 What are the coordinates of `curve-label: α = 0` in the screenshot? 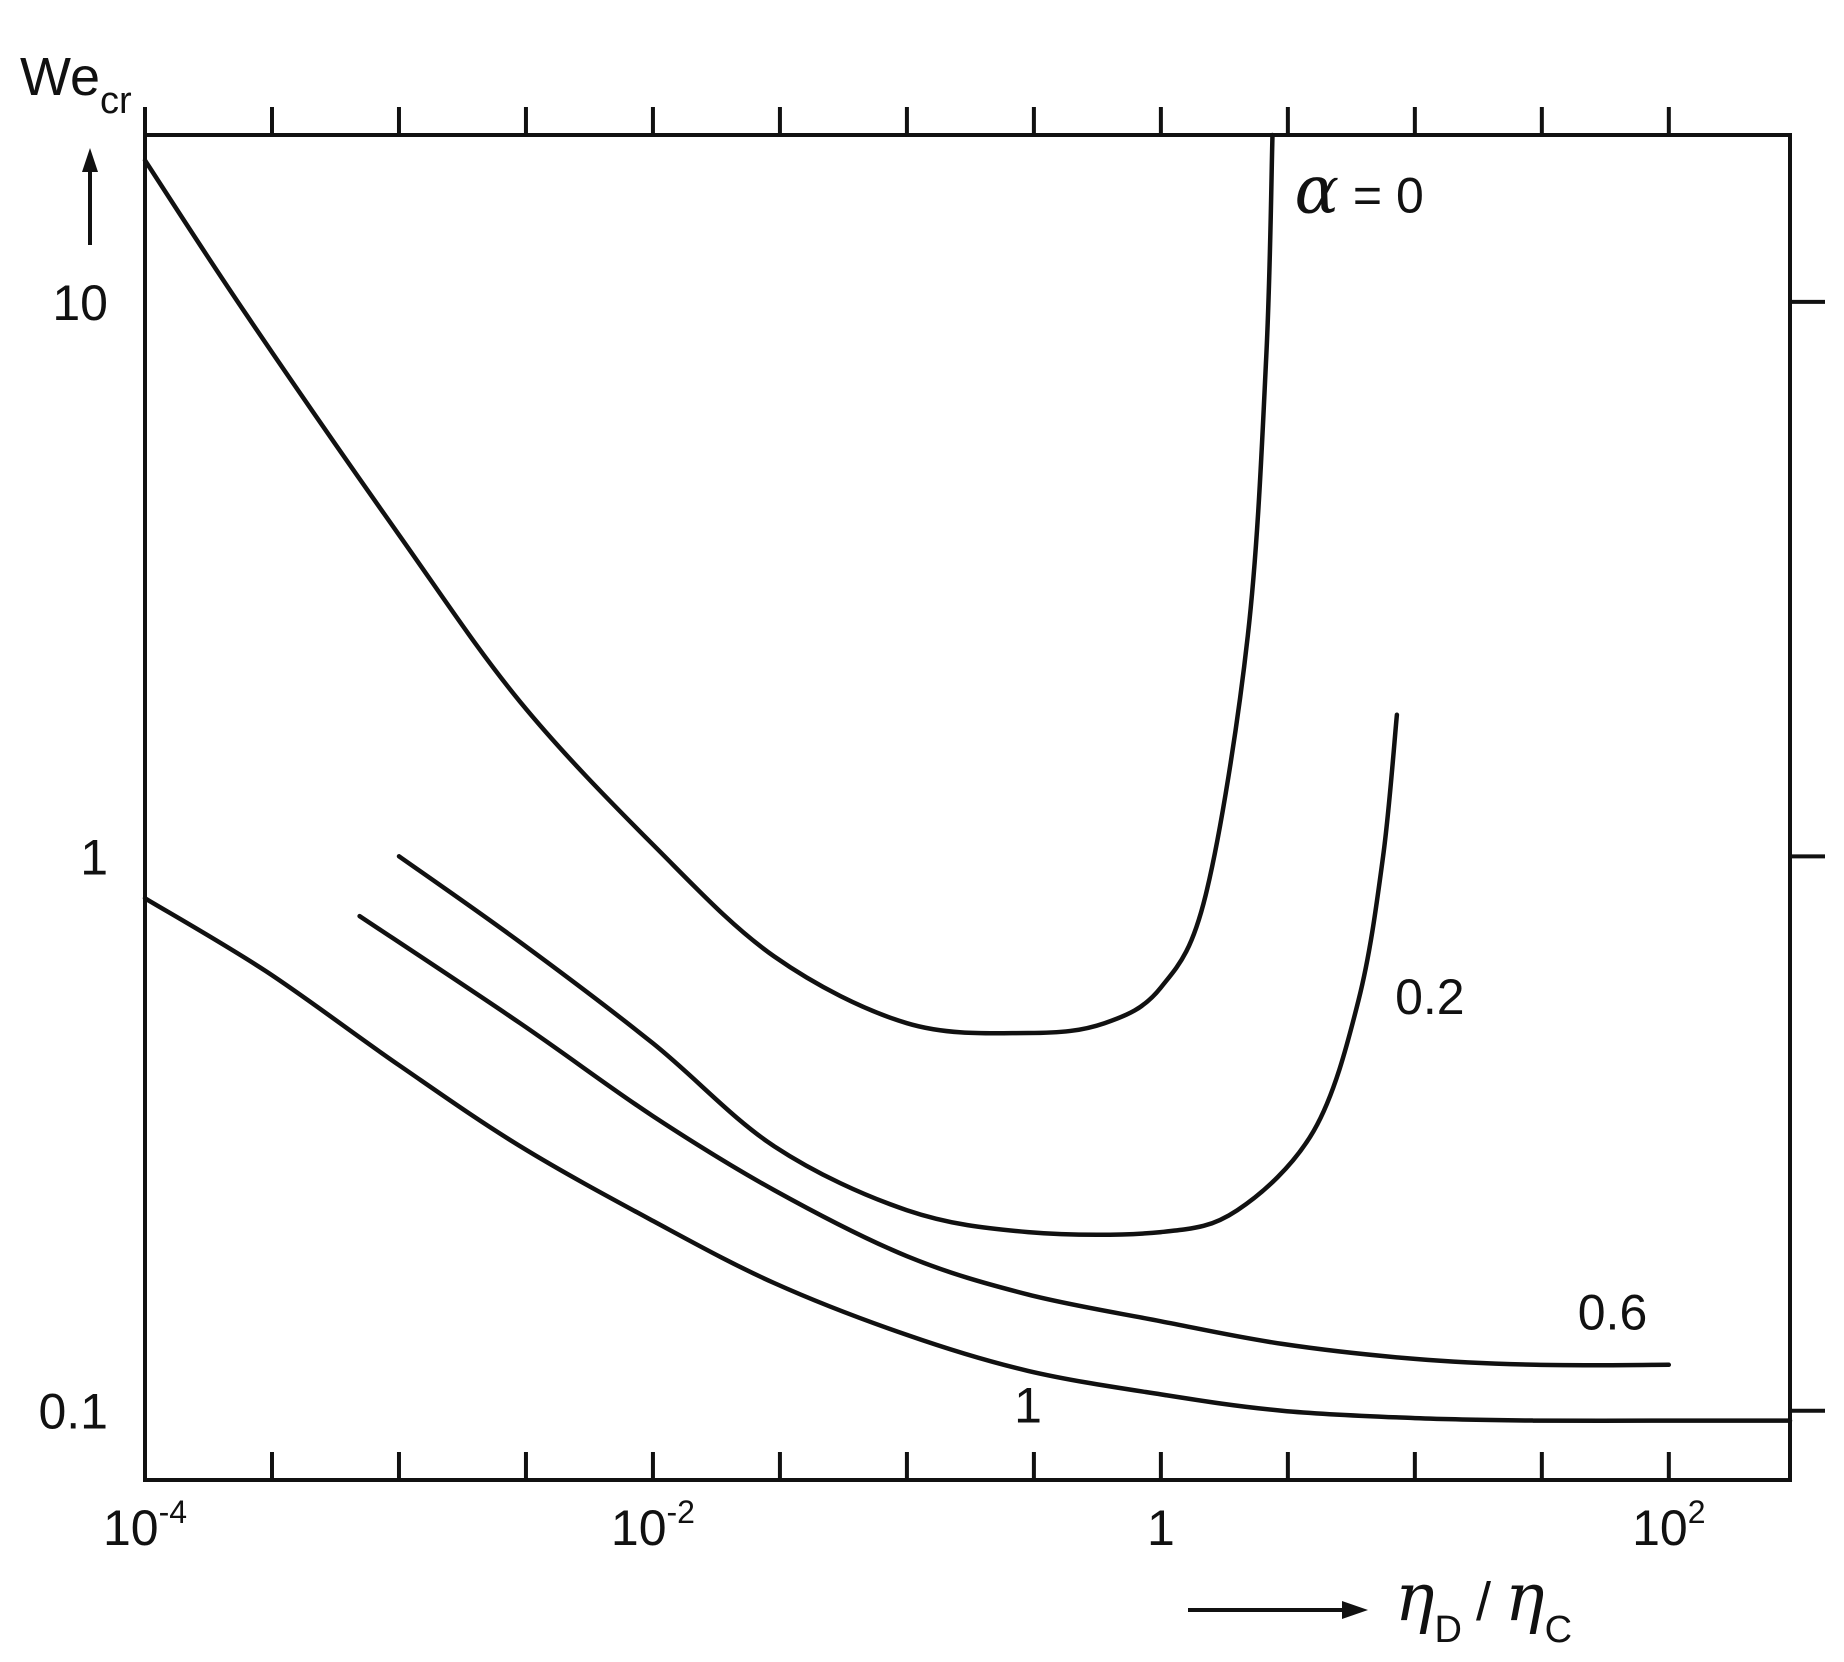 It's located at (1358, 189).